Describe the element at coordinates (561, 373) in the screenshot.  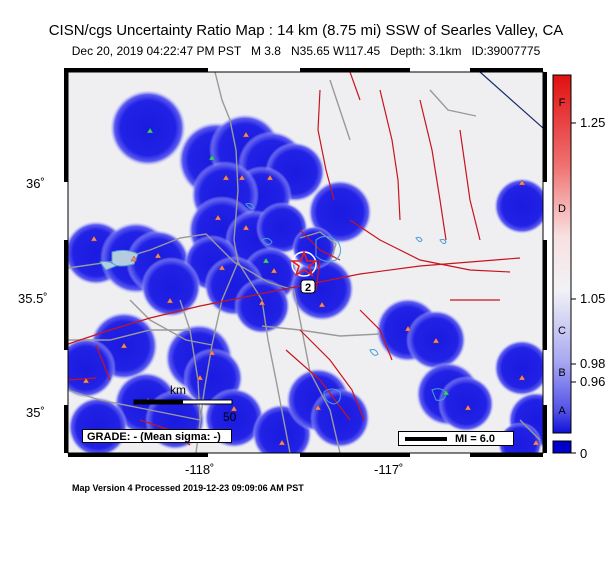
I see `colorbar-letter-b: B` at that location.